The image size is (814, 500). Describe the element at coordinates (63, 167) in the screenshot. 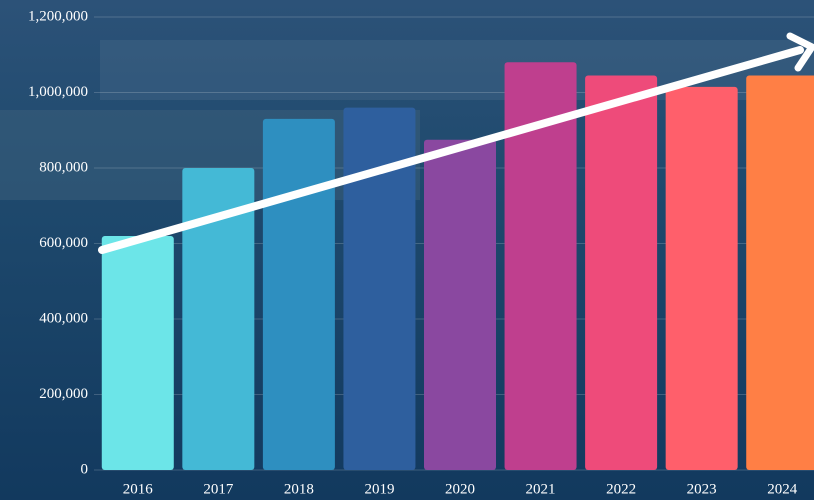

I see `y-tick-label: 800,000` at that location.